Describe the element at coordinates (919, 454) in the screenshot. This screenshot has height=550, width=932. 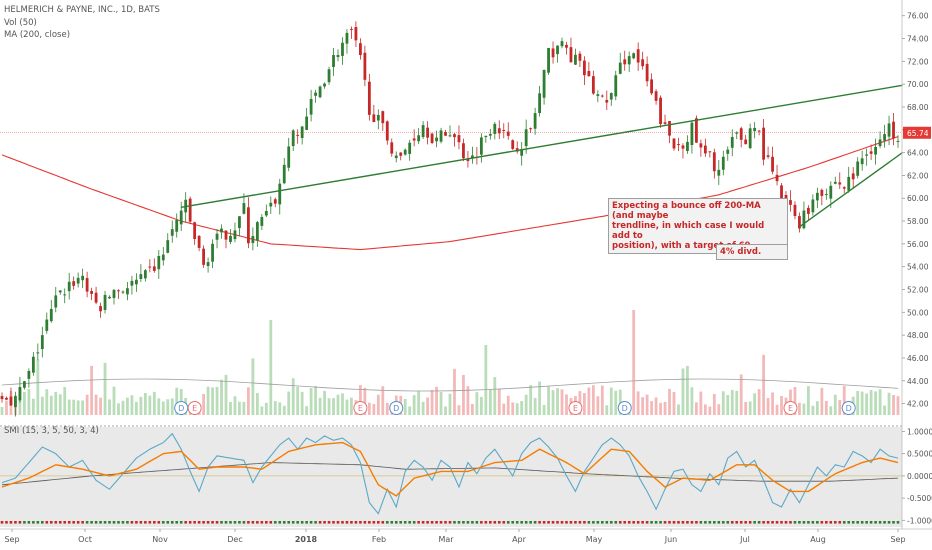
I see `smi-tick-label: 0.5000` at that location.